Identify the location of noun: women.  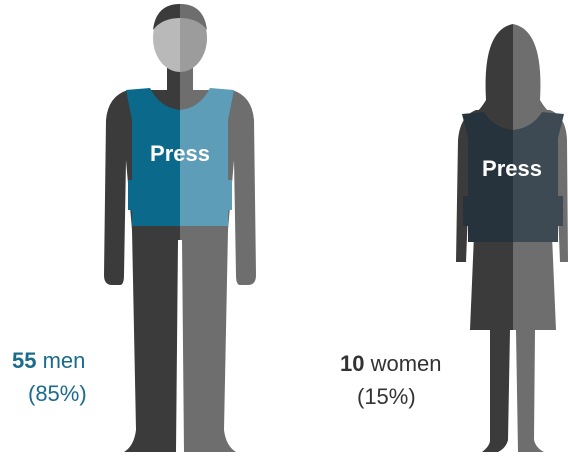
(406, 363).